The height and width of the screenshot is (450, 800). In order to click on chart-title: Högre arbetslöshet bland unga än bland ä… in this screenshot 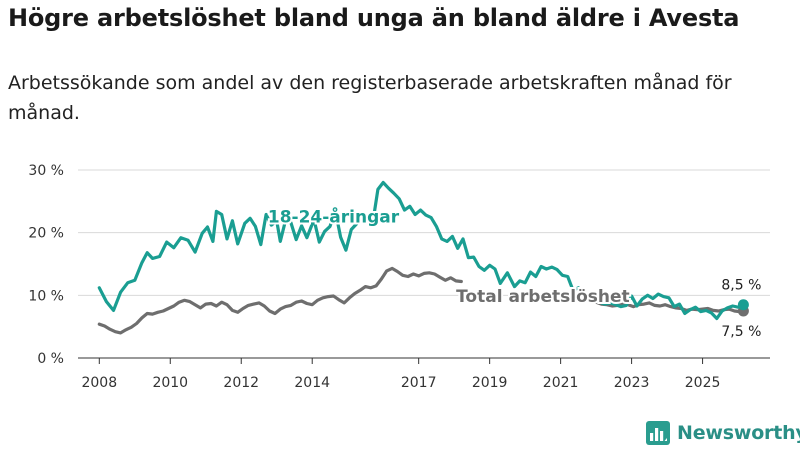, I will do `click(374, 18)`.